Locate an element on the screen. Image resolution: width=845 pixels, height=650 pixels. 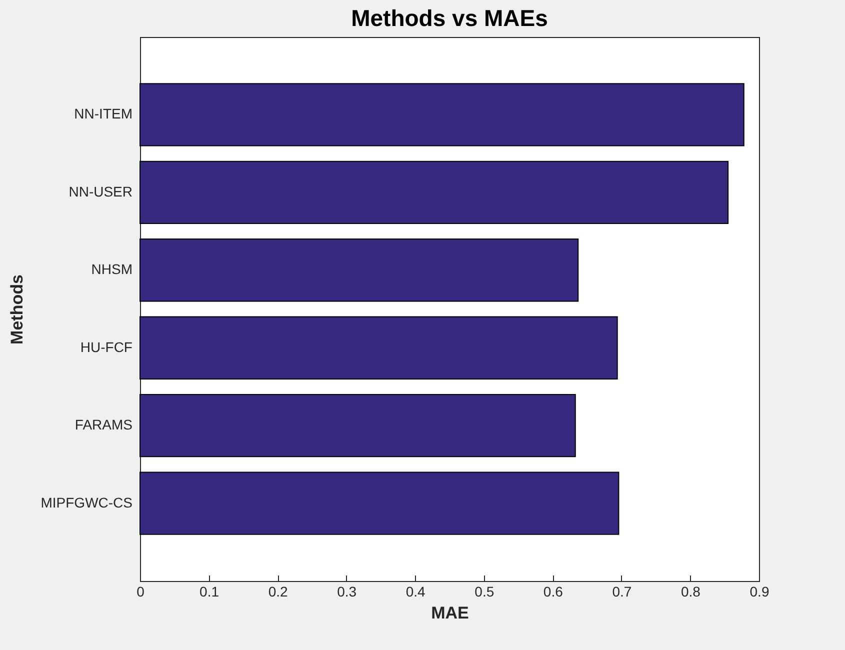
y-tick-label: HU-FCF is located at coordinates (106, 346).